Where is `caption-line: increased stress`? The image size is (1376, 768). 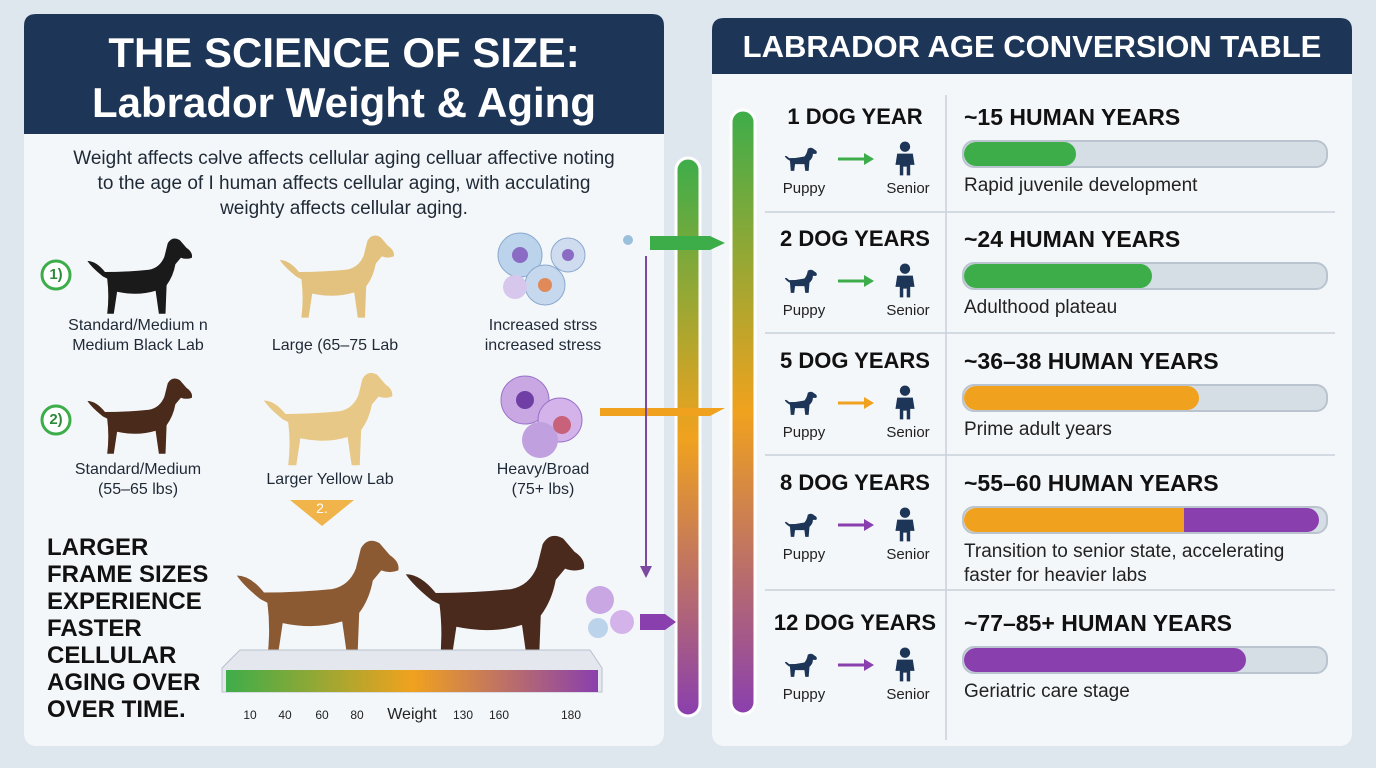
caption-line: increased stress is located at coordinates (543, 345).